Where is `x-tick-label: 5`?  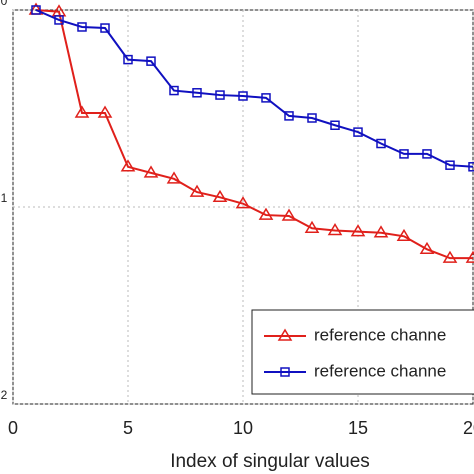
x-tick-label: 5 is located at coordinates (128, 428).